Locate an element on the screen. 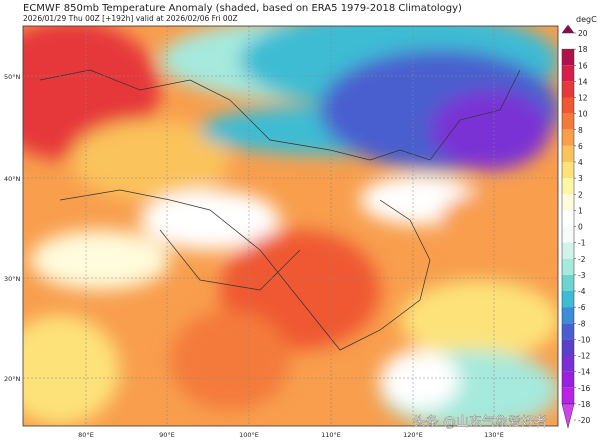  lon-label: 80°E is located at coordinates (86, 435).